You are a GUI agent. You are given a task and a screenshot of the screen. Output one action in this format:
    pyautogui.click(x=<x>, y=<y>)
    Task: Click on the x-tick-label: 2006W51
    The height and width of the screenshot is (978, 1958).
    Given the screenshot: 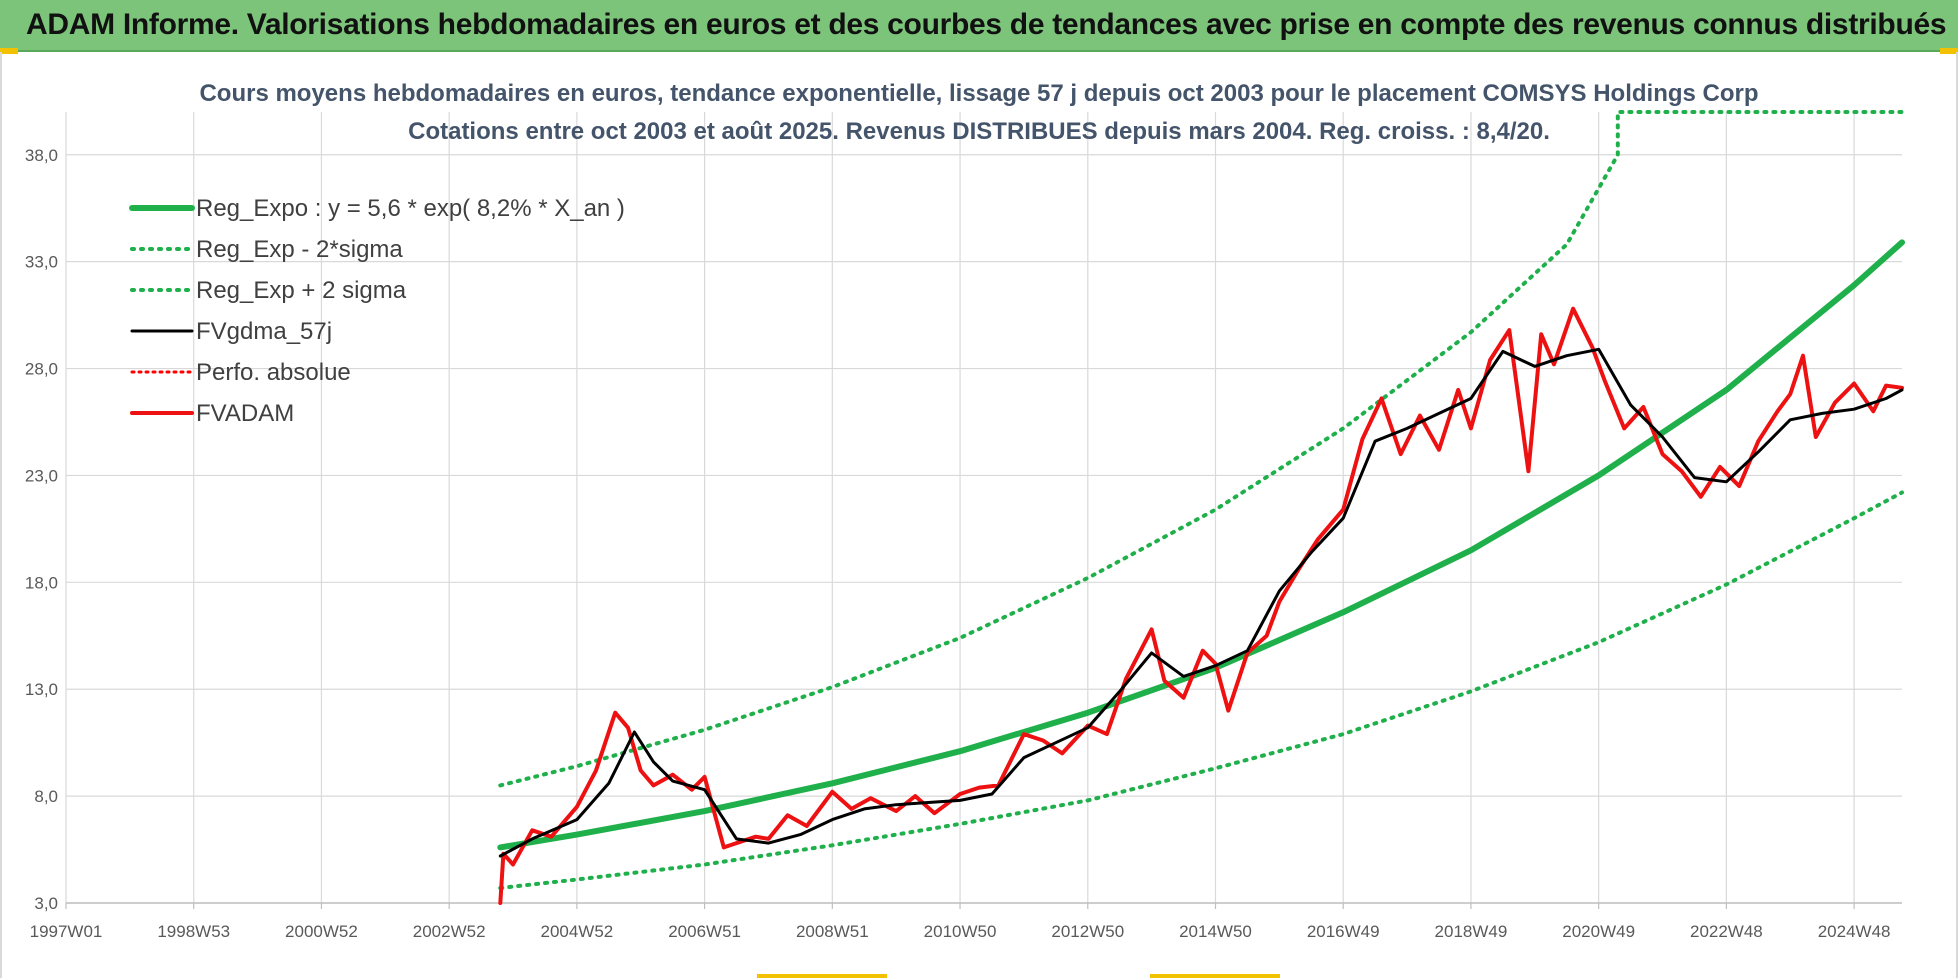 What is the action you would take?
    pyautogui.click(x=704, y=931)
    